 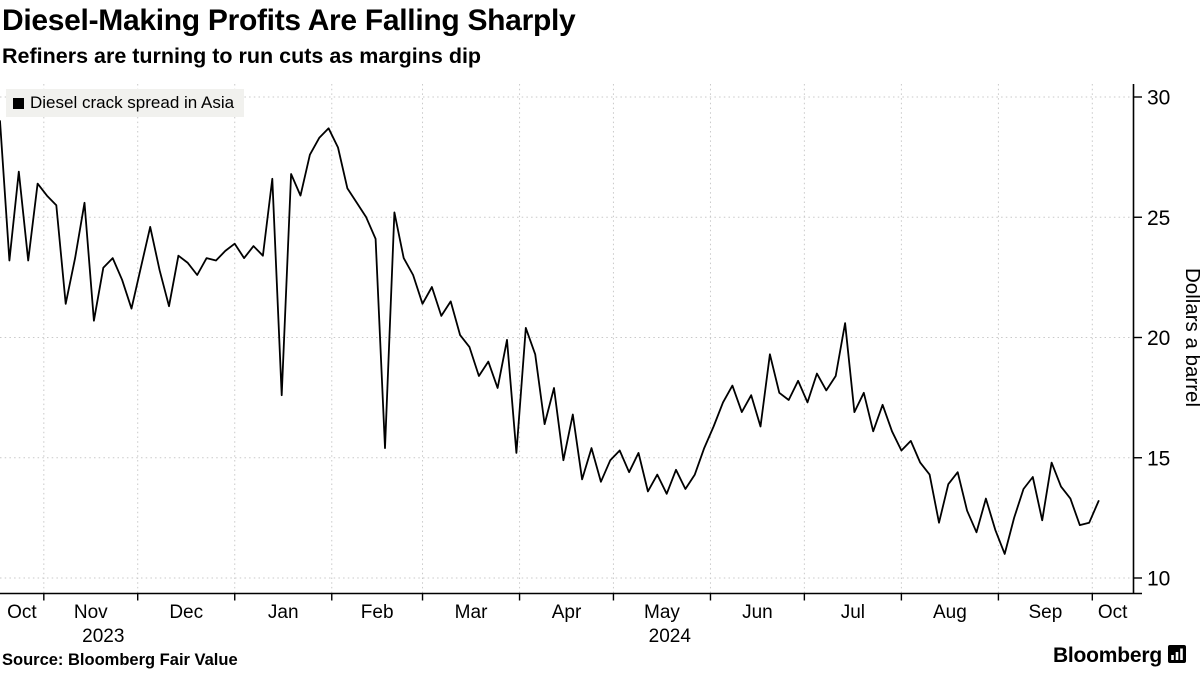 What do you see at coordinates (186, 612) in the screenshot?
I see `x-tick-label: Dec` at bounding box center [186, 612].